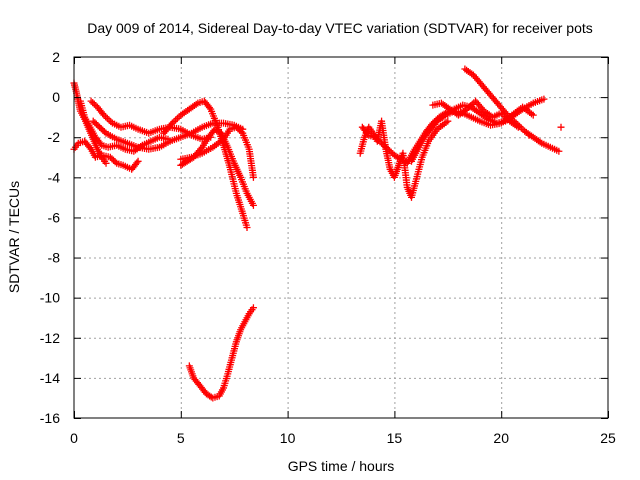  What do you see at coordinates (50, 378) in the screenshot?
I see `y-tick-label: -14` at bounding box center [50, 378].